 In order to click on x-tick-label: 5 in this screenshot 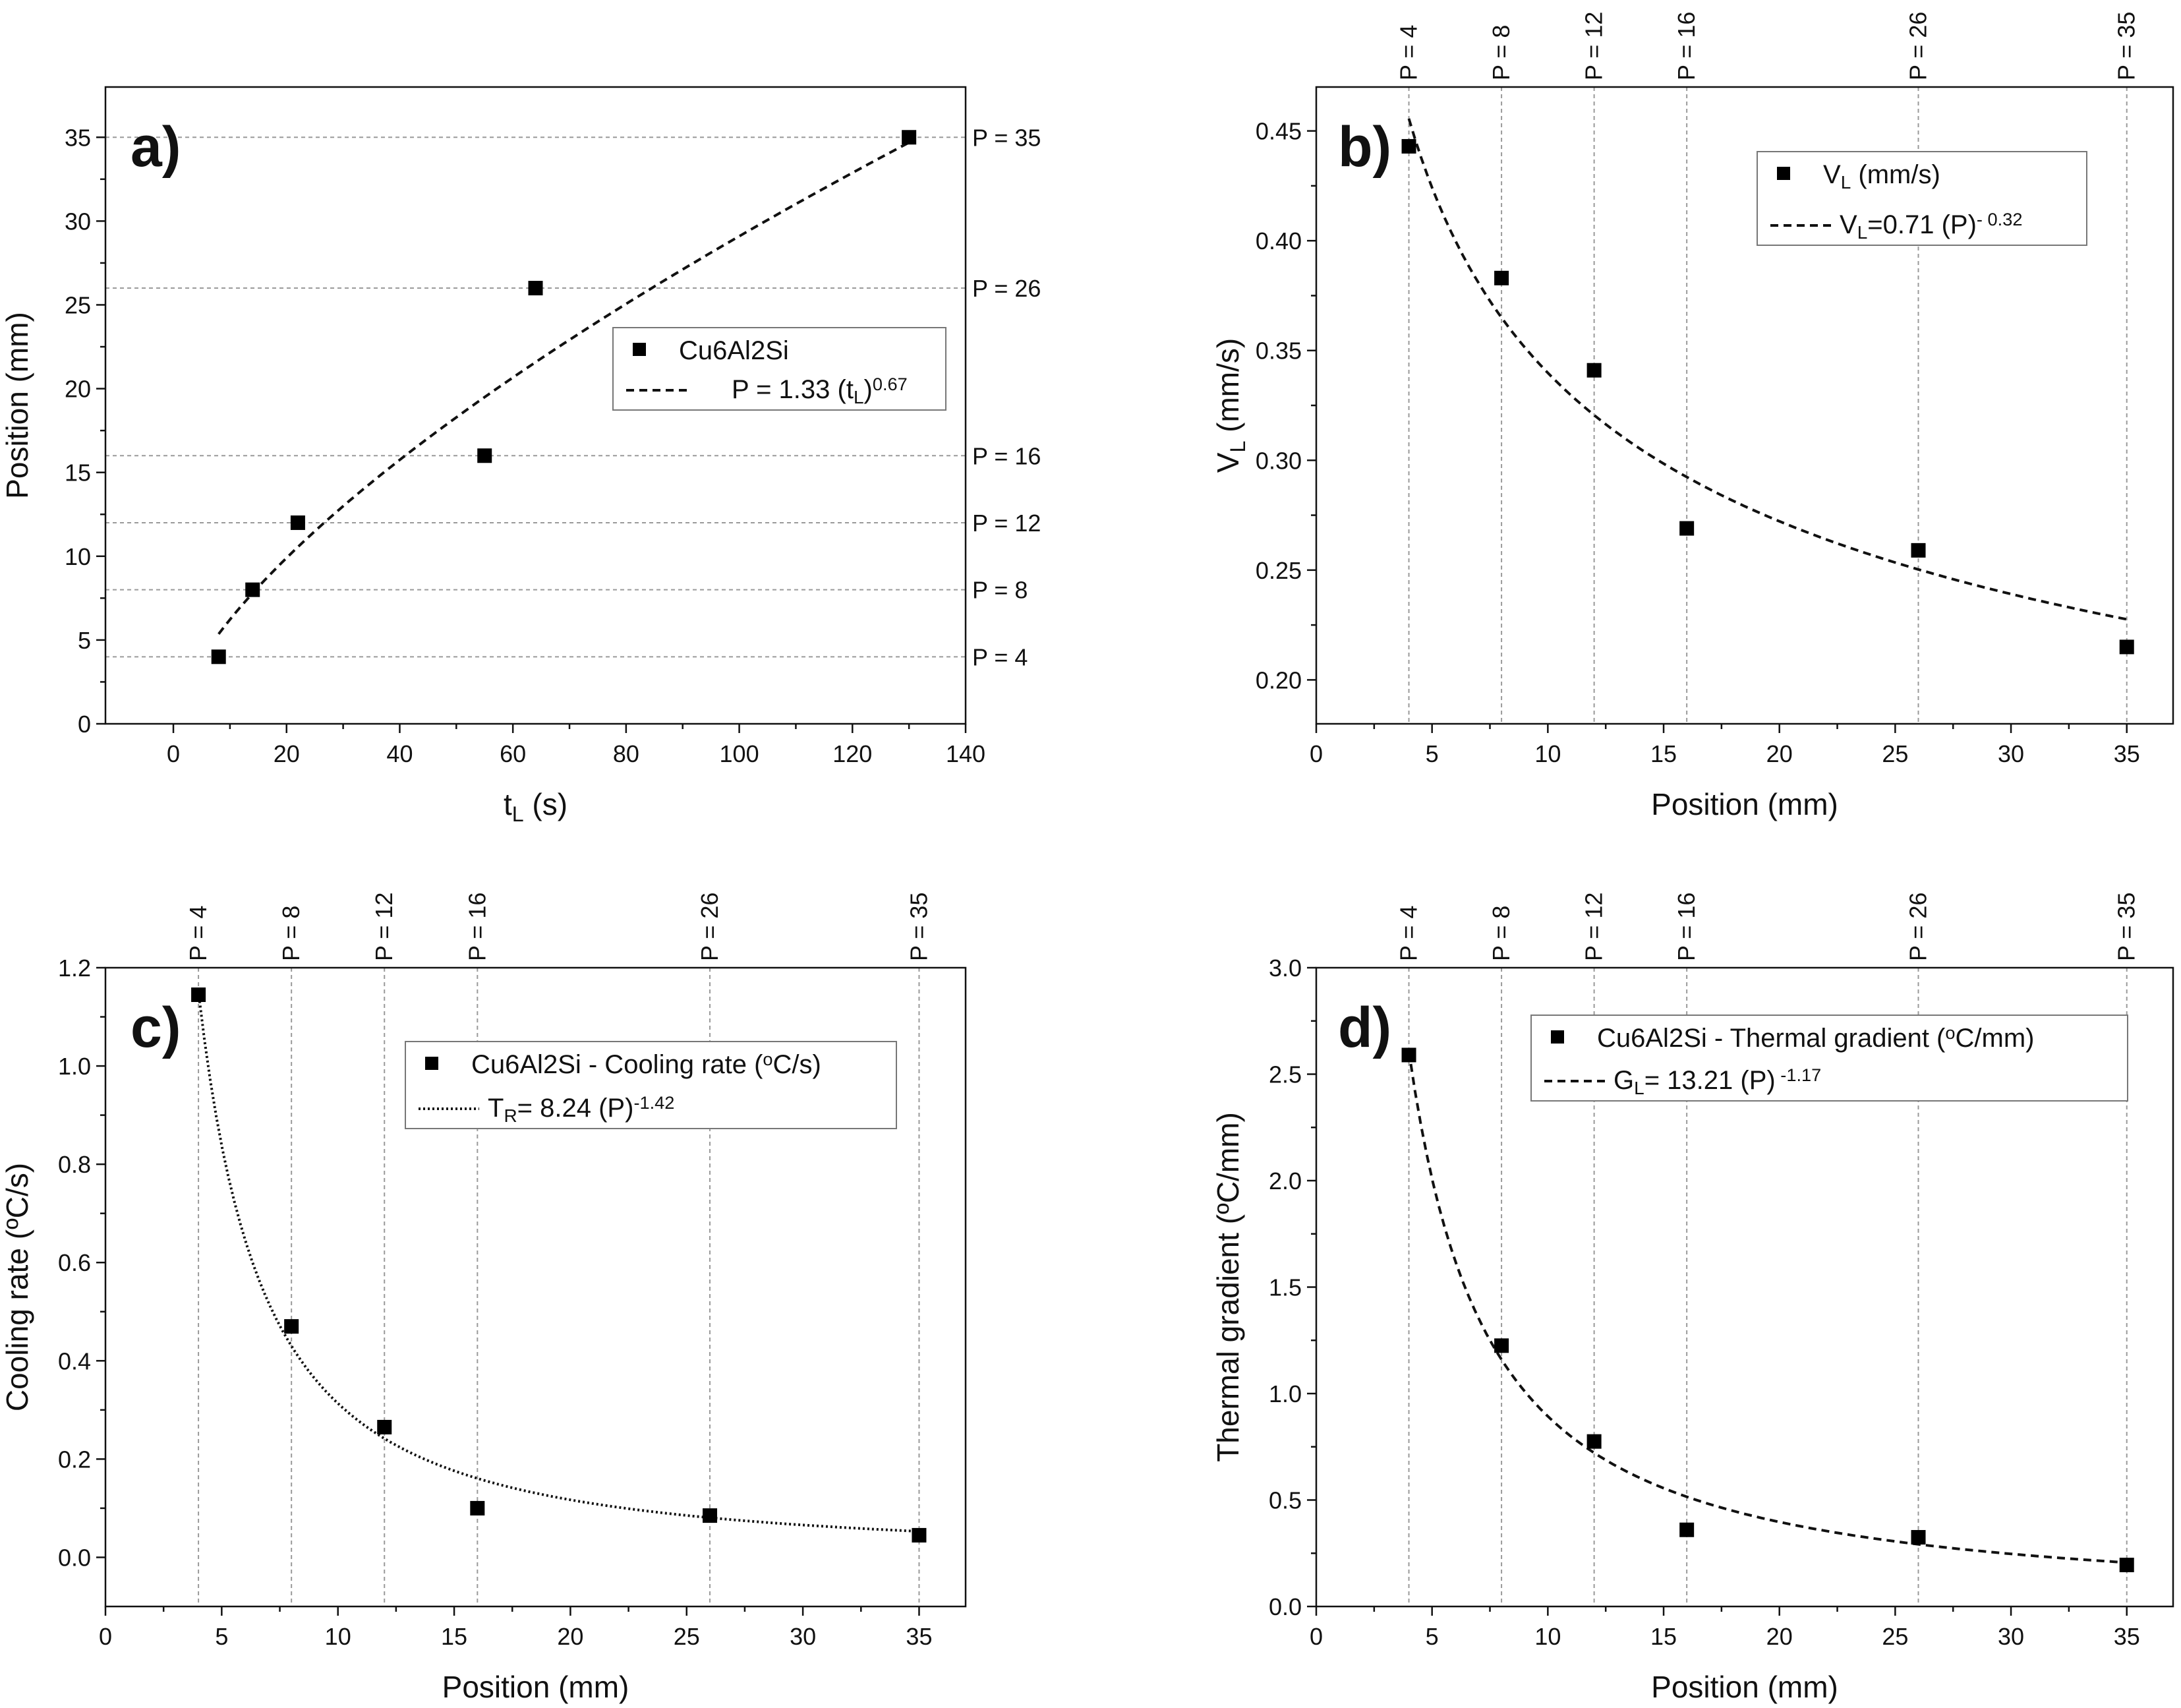, I will do `click(1432, 1636)`.